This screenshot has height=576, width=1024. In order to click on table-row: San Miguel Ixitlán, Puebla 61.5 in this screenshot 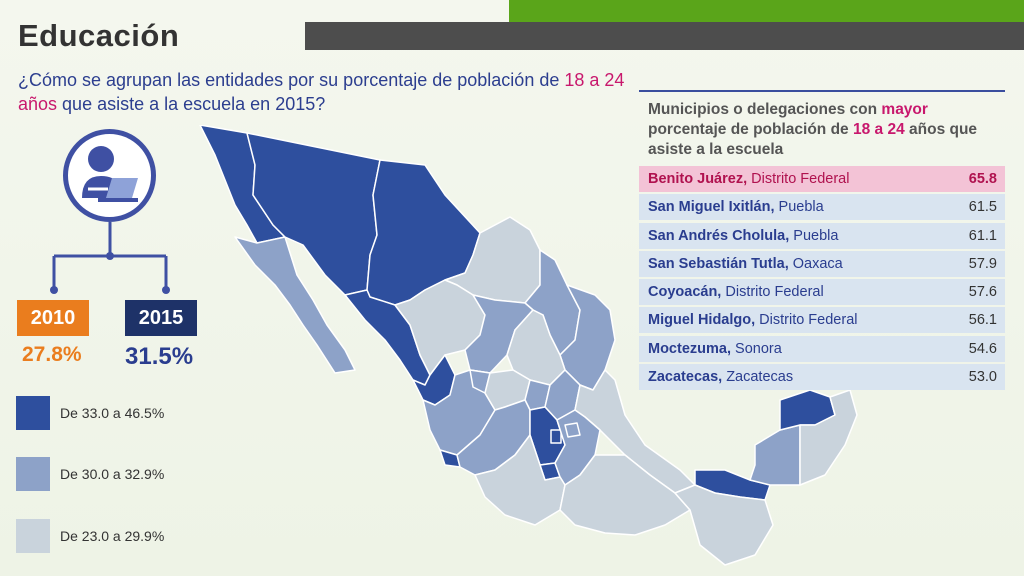, I will do `click(822, 207)`.